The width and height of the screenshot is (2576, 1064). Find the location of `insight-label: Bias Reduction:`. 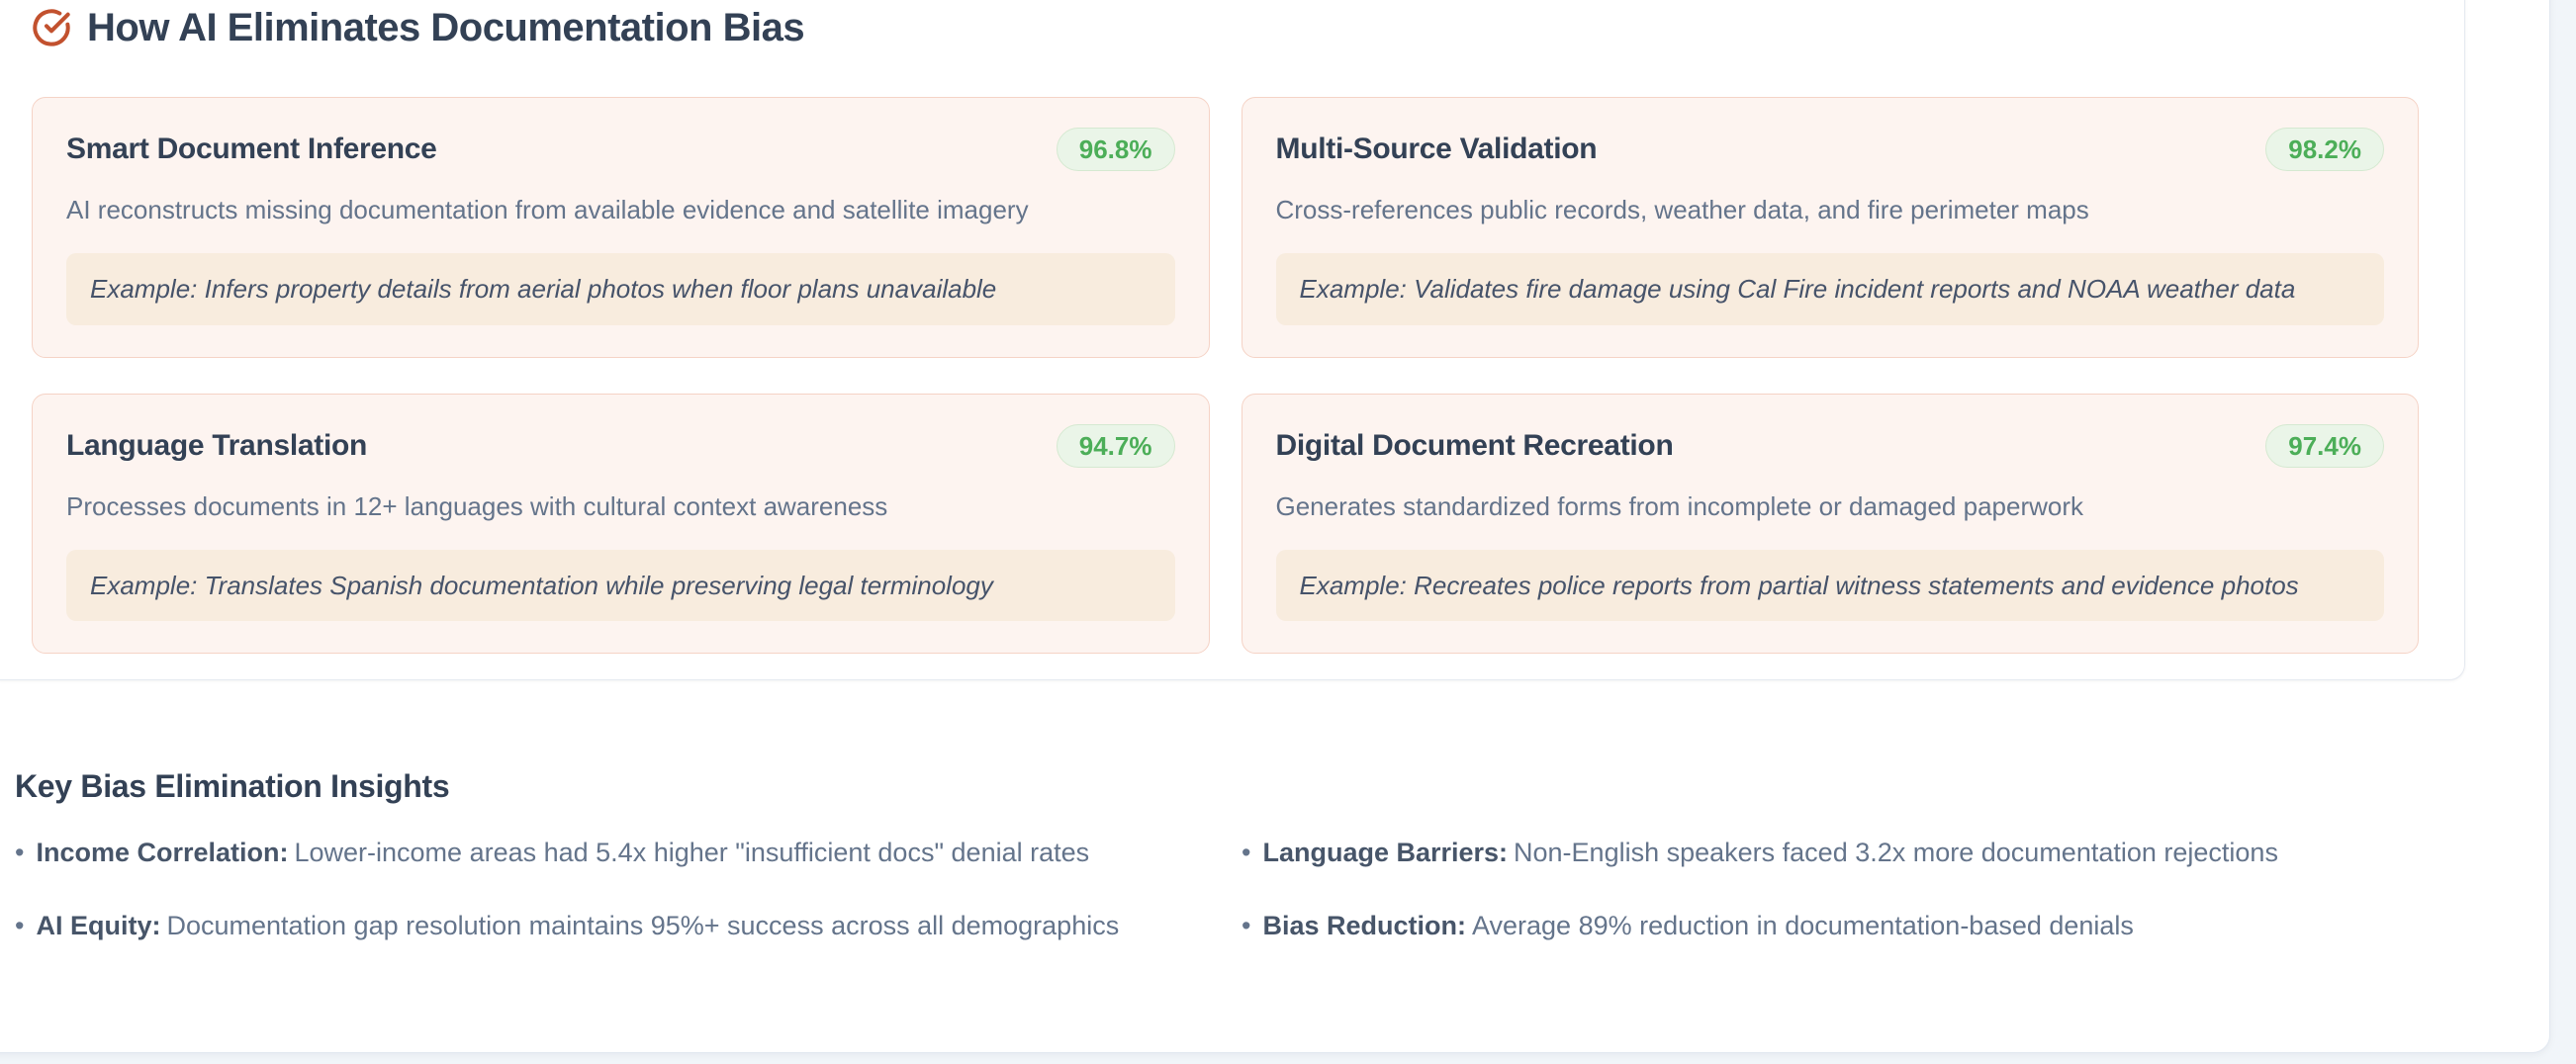

insight-label: Bias Reduction: is located at coordinates (1364, 925).